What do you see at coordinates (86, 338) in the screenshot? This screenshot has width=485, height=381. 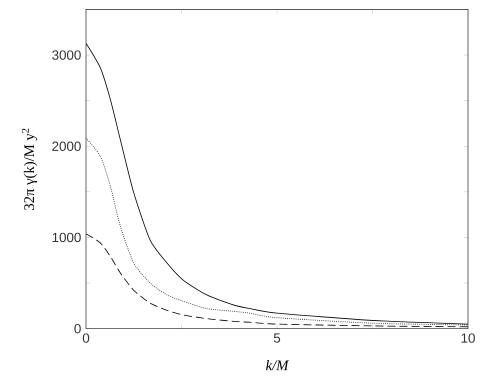 I see `x-tick-label: 0` at bounding box center [86, 338].